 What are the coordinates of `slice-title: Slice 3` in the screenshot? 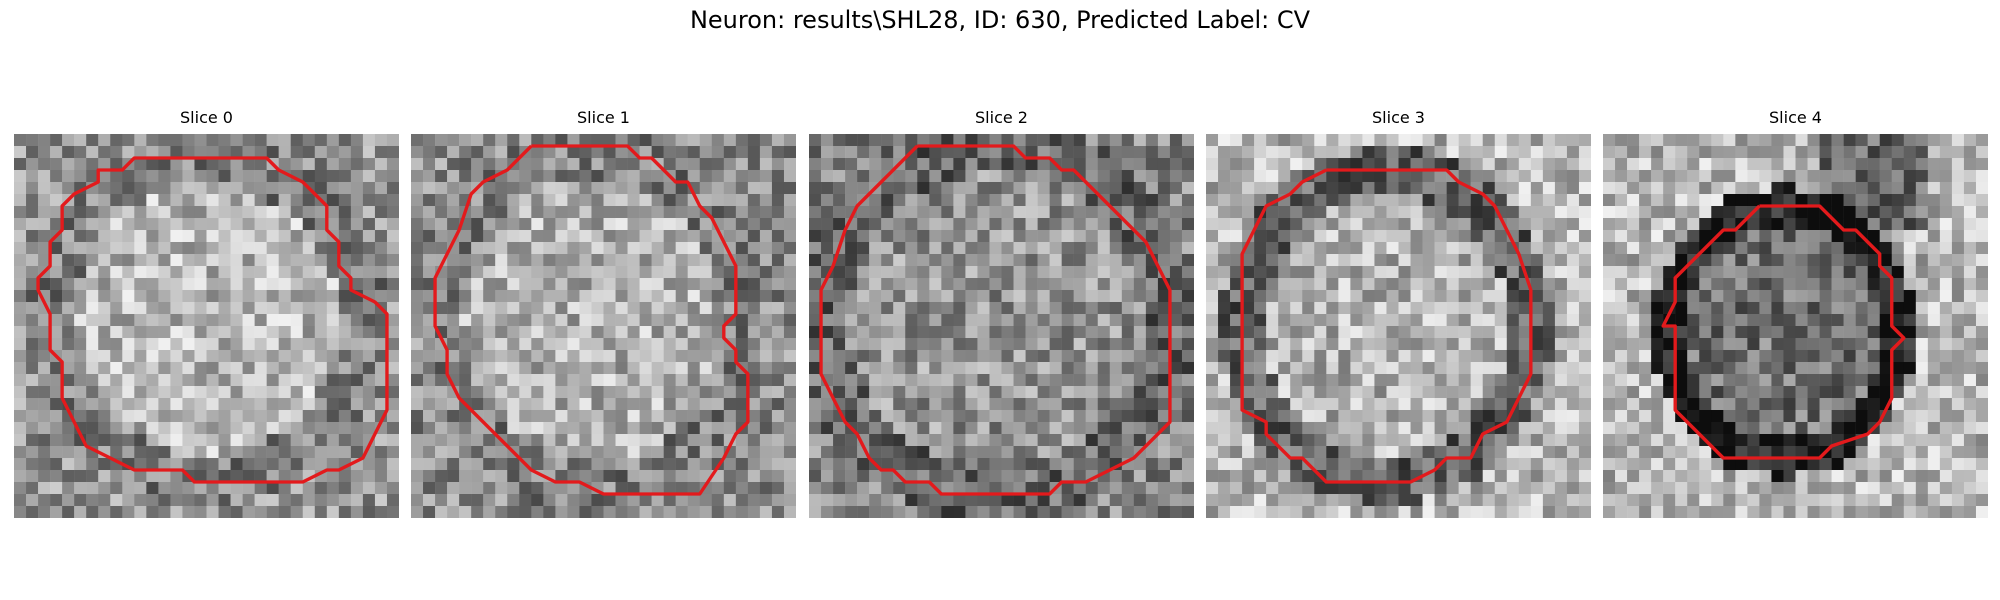 It's located at (1398, 117).